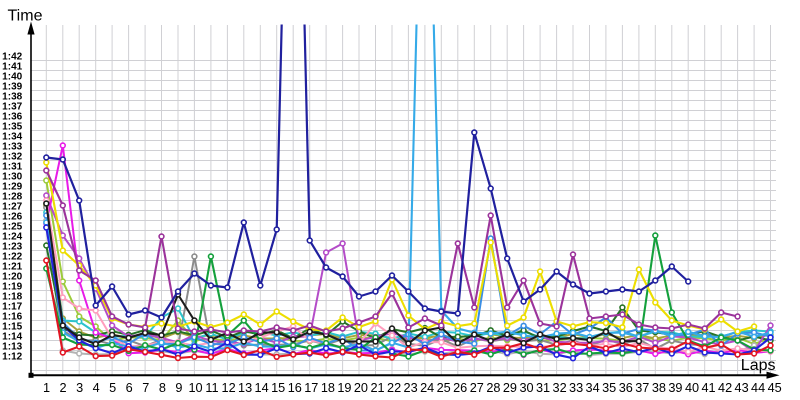  Describe the element at coordinates (427, 388) in the screenshot. I see `svg-text: 24` at that location.